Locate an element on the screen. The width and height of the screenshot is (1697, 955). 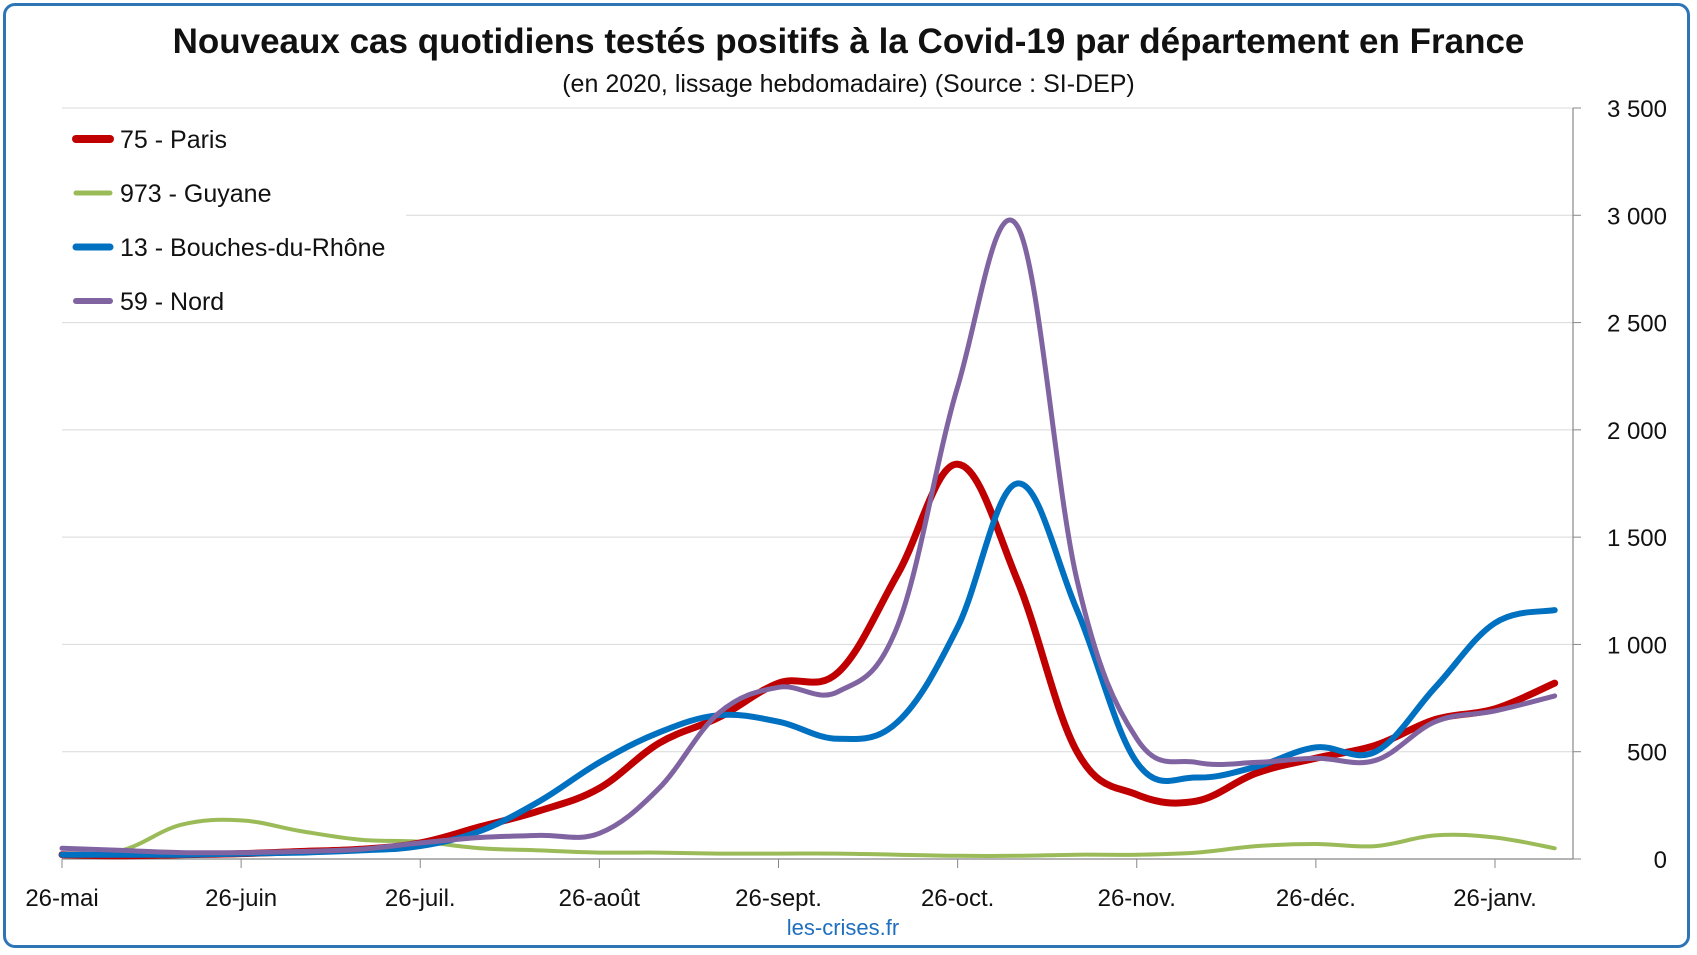
legend-background is located at coordinates (232, 217).